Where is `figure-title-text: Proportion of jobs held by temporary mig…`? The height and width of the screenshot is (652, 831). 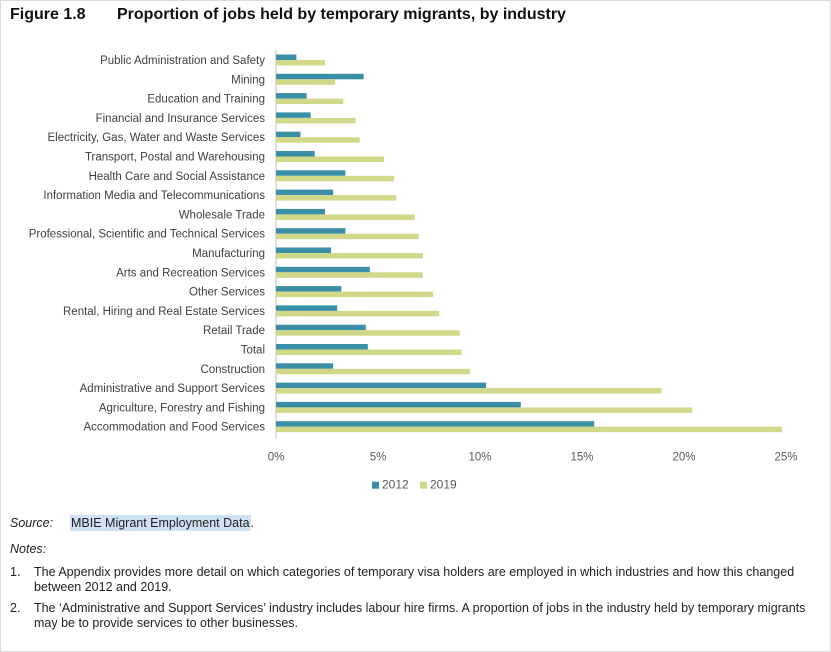
figure-title-text: Proportion of jobs held by temporary mig… is located at coordinates (341, 14).